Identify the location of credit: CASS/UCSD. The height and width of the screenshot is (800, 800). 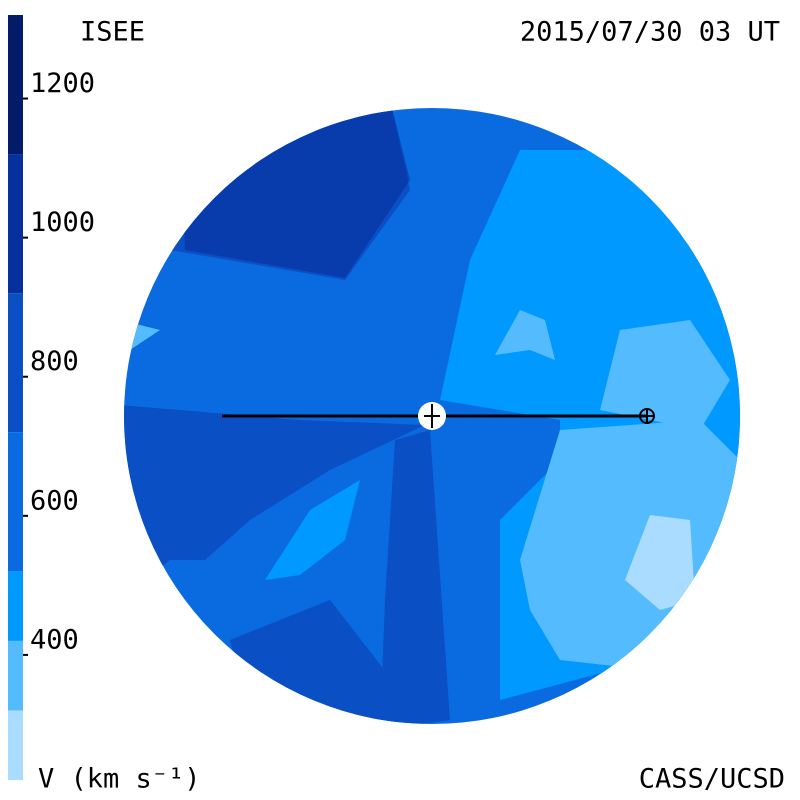
(712, 779).